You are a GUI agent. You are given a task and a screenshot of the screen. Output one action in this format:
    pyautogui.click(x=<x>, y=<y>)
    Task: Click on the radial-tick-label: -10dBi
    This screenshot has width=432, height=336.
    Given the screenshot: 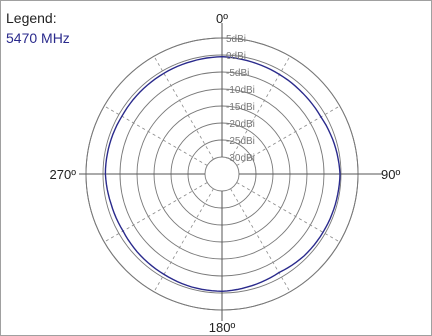 What is the action you would take?
    pyautogui.click(x=240, y=90)
    